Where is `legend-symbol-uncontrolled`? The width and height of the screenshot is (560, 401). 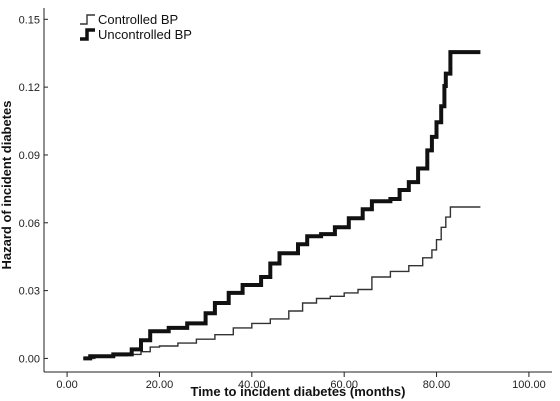 legend-symbol-uncontrolled is located at coordinates (87, 34).